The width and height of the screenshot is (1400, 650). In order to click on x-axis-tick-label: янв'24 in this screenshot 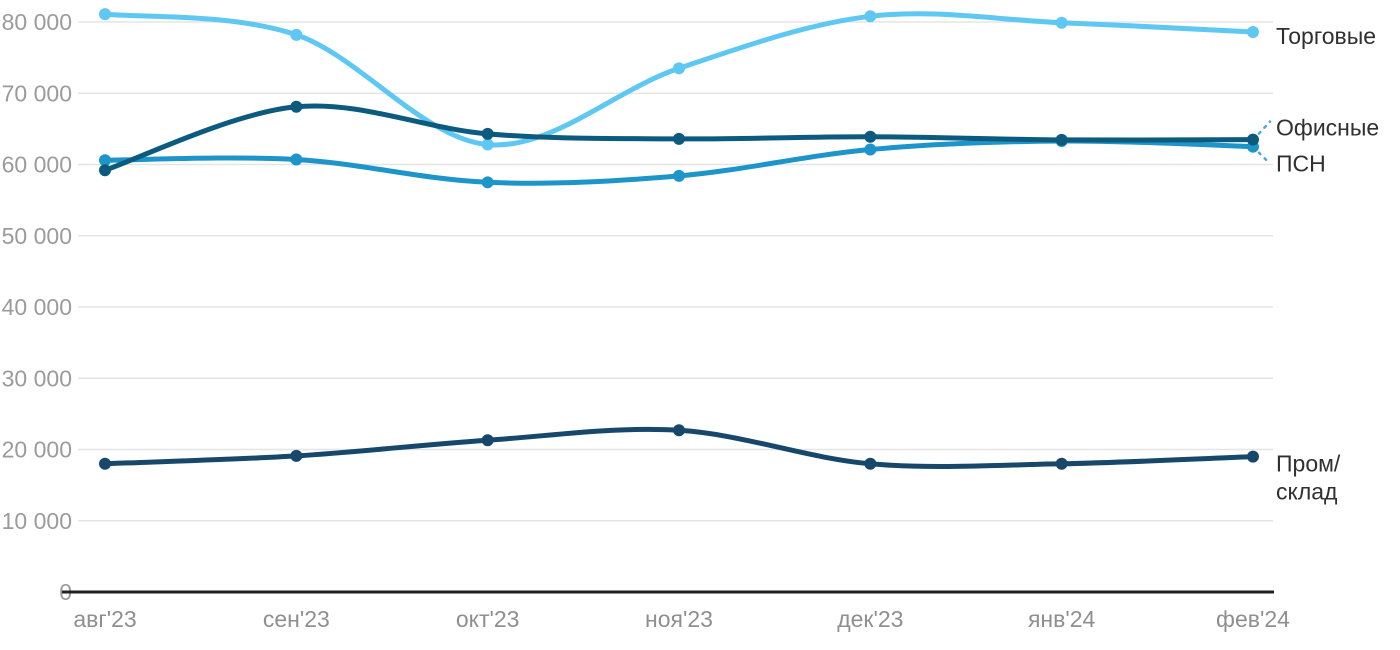, I will do `click(1062, 619)`.